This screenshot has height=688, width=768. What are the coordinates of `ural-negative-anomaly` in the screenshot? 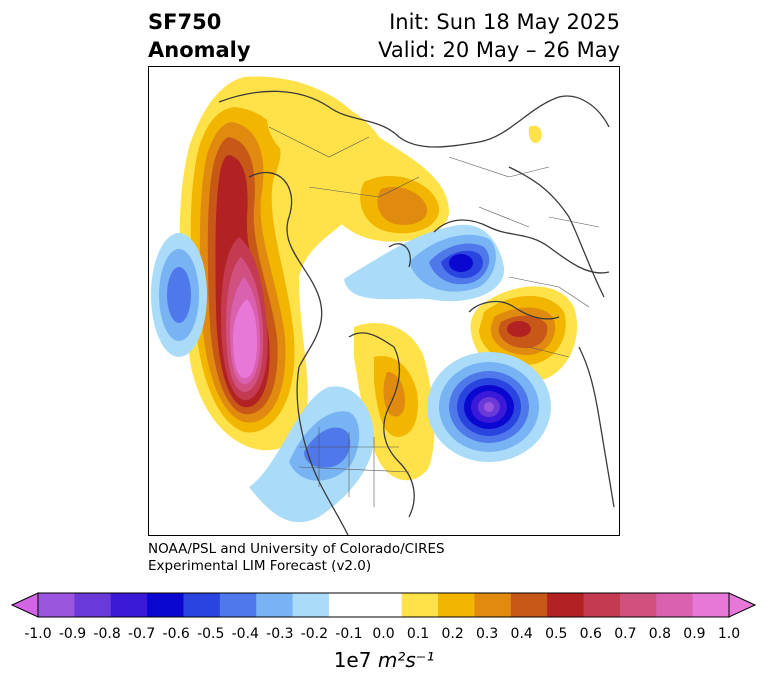 It's located at (424, 263).